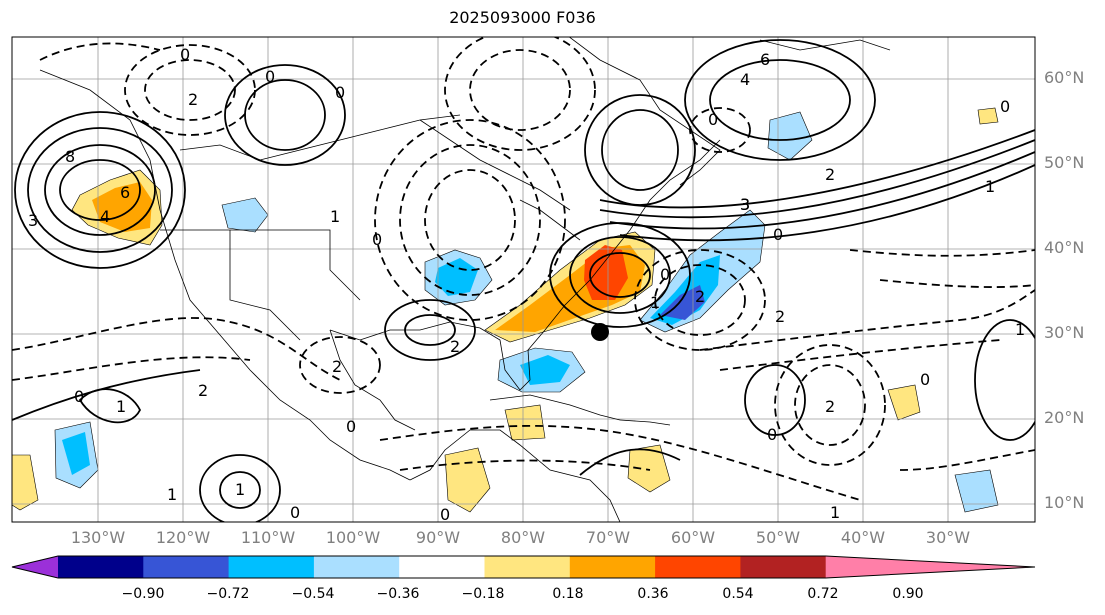 The height and width of the screenshot is (615, 1105). I want to click on colorbar-tick: −0.54, so click(313, 594).